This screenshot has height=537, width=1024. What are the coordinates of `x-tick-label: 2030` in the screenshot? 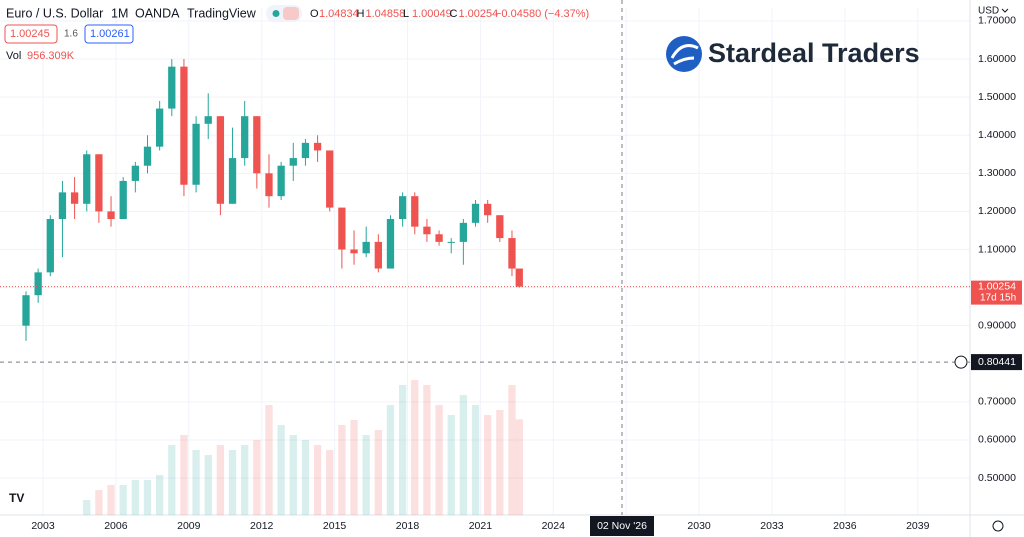 It's located at (699, 526).